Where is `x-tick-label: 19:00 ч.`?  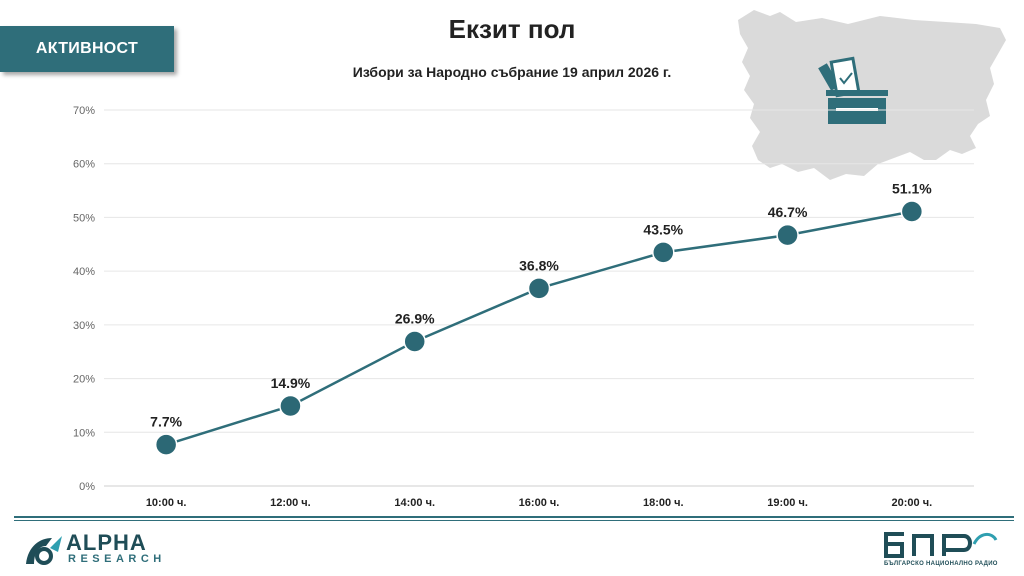 x-tick-label: 19:00 ч. is located at coordinates (787, 503).